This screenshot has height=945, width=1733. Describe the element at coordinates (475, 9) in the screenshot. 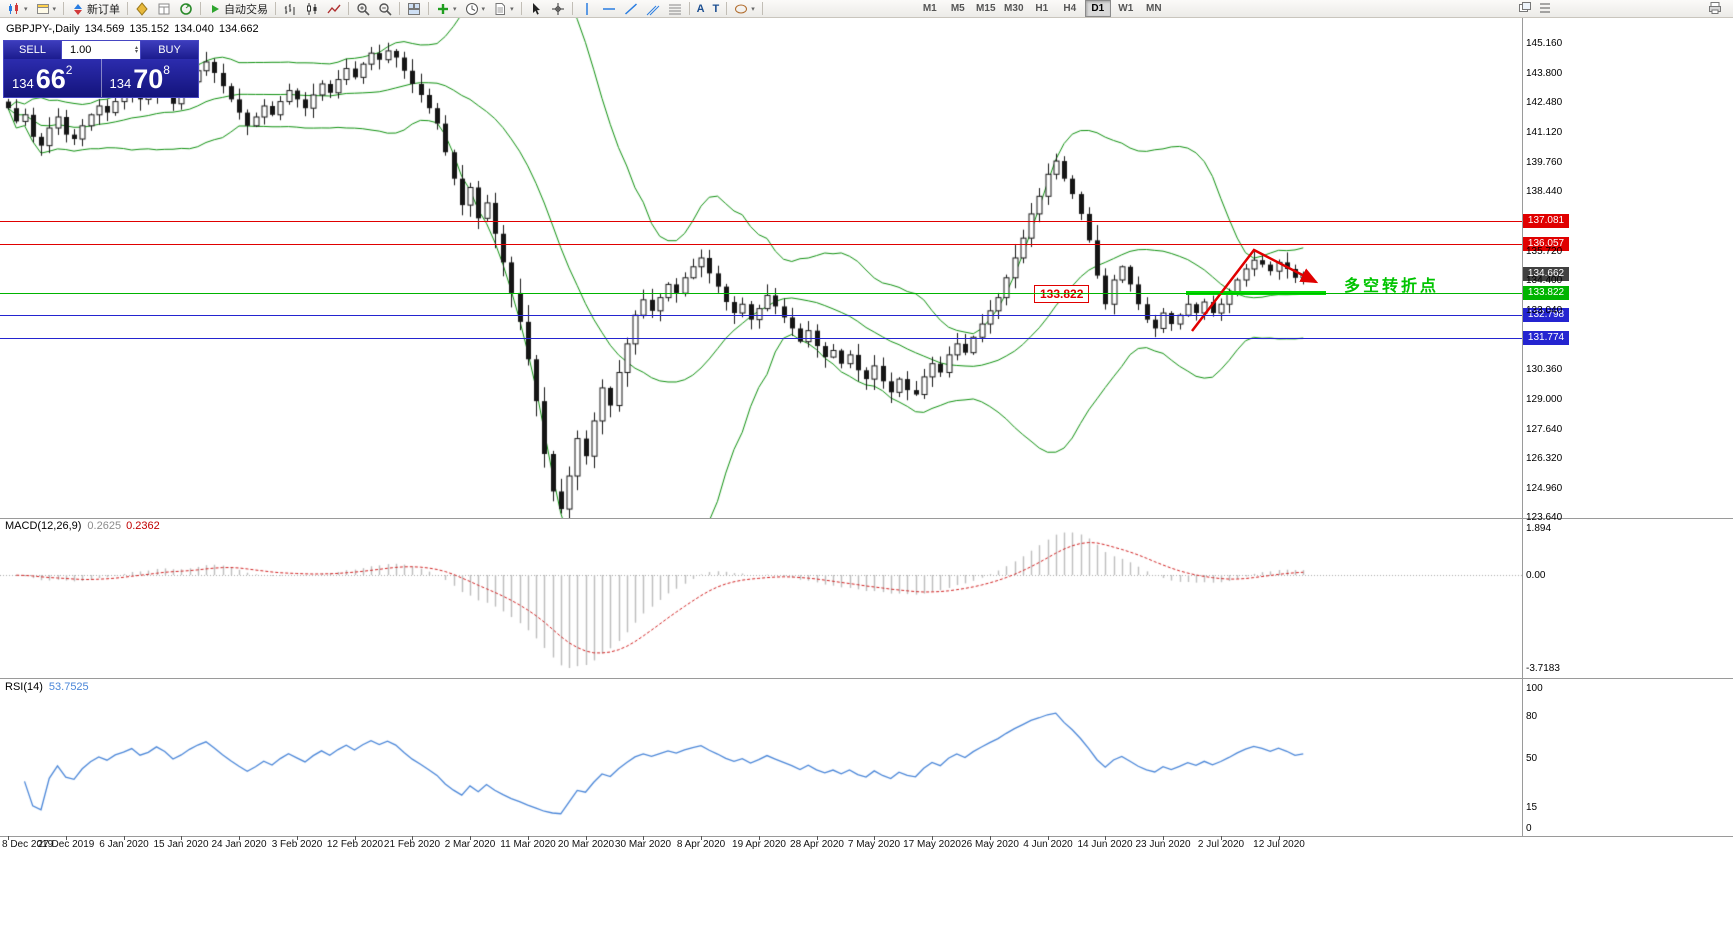

I see `period-icon: ▾` at that location.